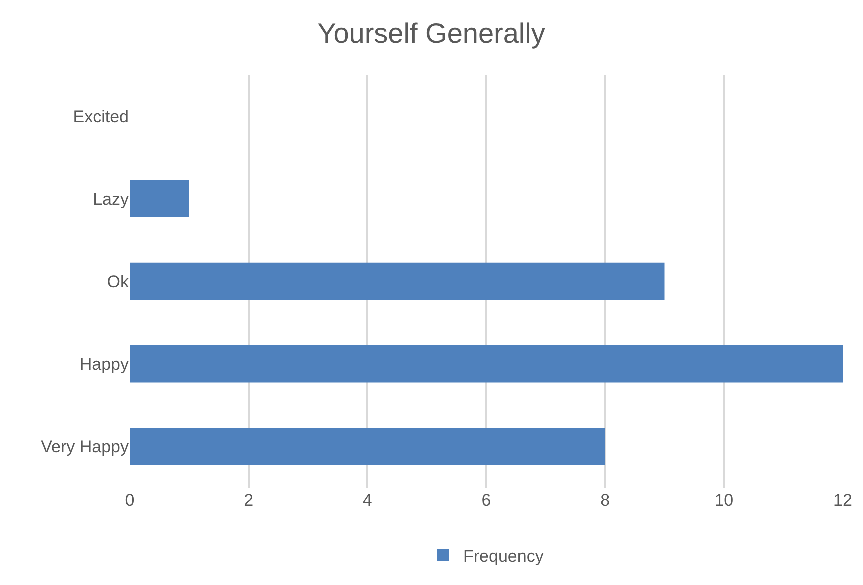 The height and width of the screenshot is (585, 863). What do you see at coordinates (724, 500) in the screenshot?
I see `x-tick-label: 10` at bounding box center [724, 500].